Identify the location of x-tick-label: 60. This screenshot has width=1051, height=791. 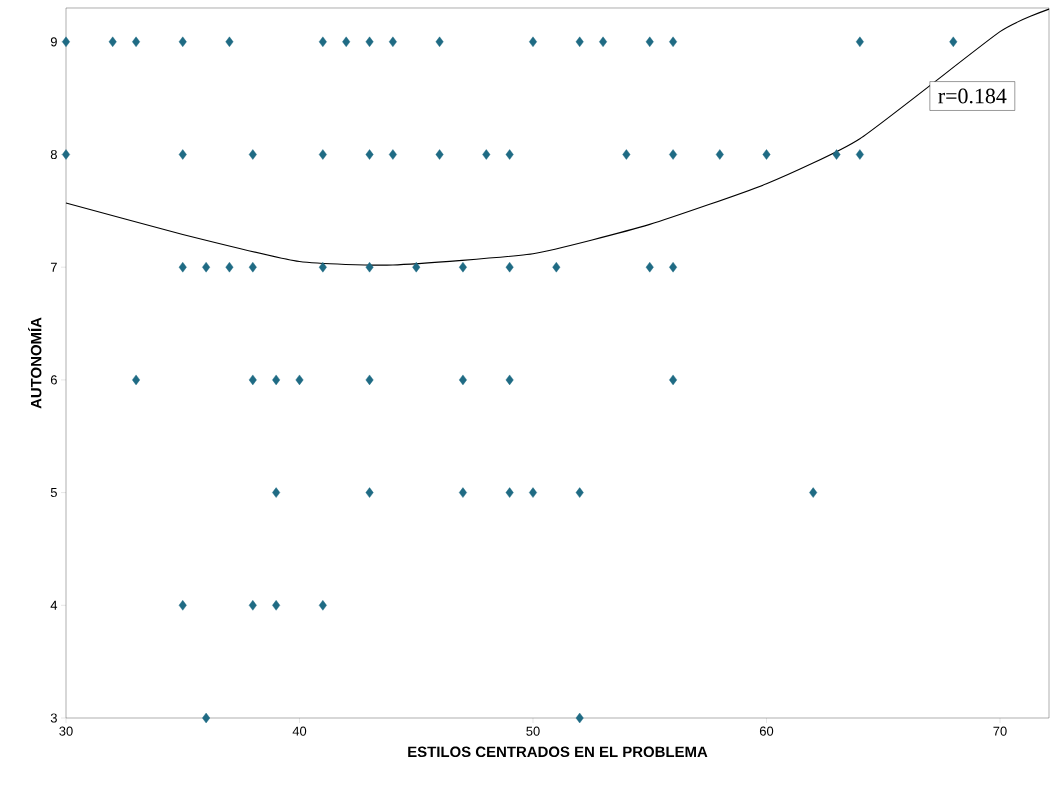
(766, 731).